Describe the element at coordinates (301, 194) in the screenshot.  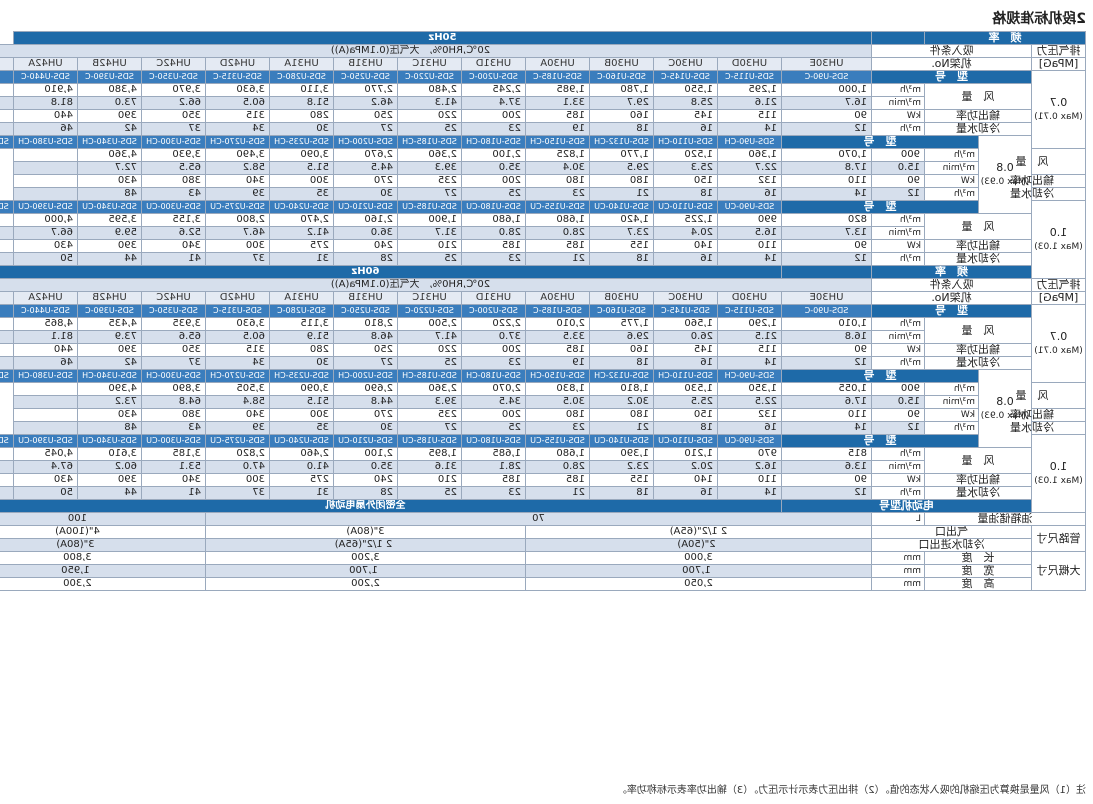
I see `water-value: 35` at that location.